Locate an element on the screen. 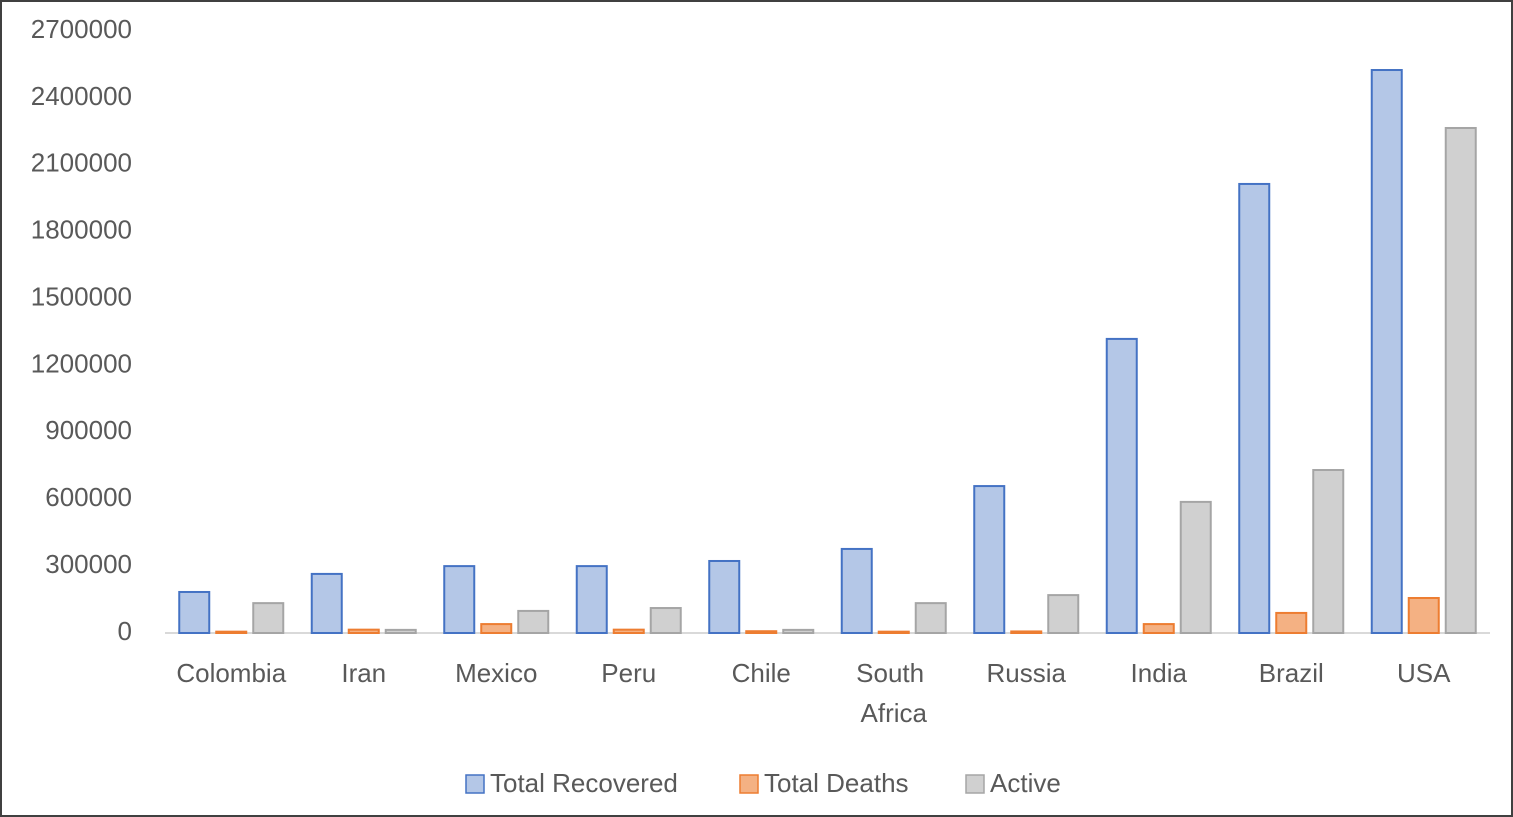 This screenshot has width=1513, height=817. x-tick-label-line: Africa is located at coordinates (894, 713).